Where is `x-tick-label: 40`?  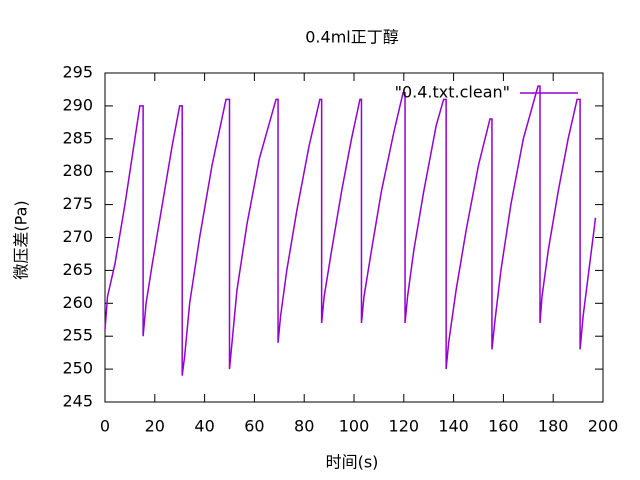 x-tick-label: 40 is located at coordinates (204, 426).